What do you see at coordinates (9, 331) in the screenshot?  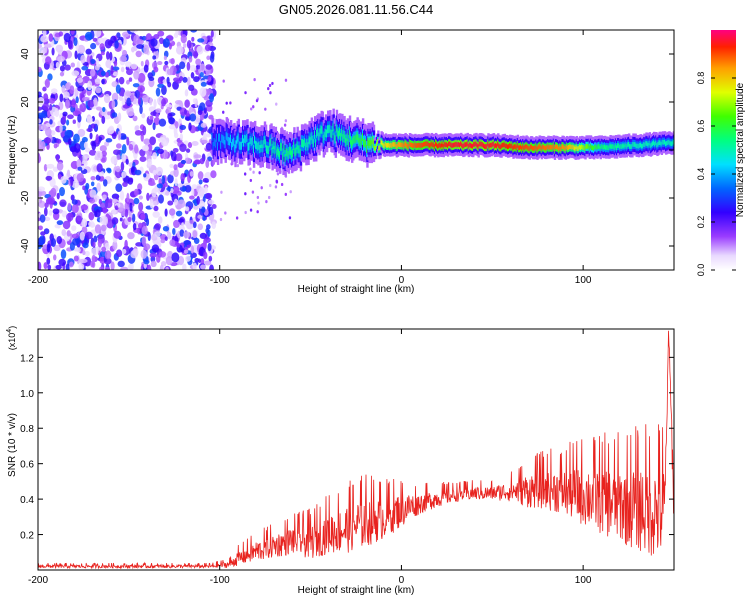 I see `snr-multiplier-exponent: 4` at bounding box center [9, 331].